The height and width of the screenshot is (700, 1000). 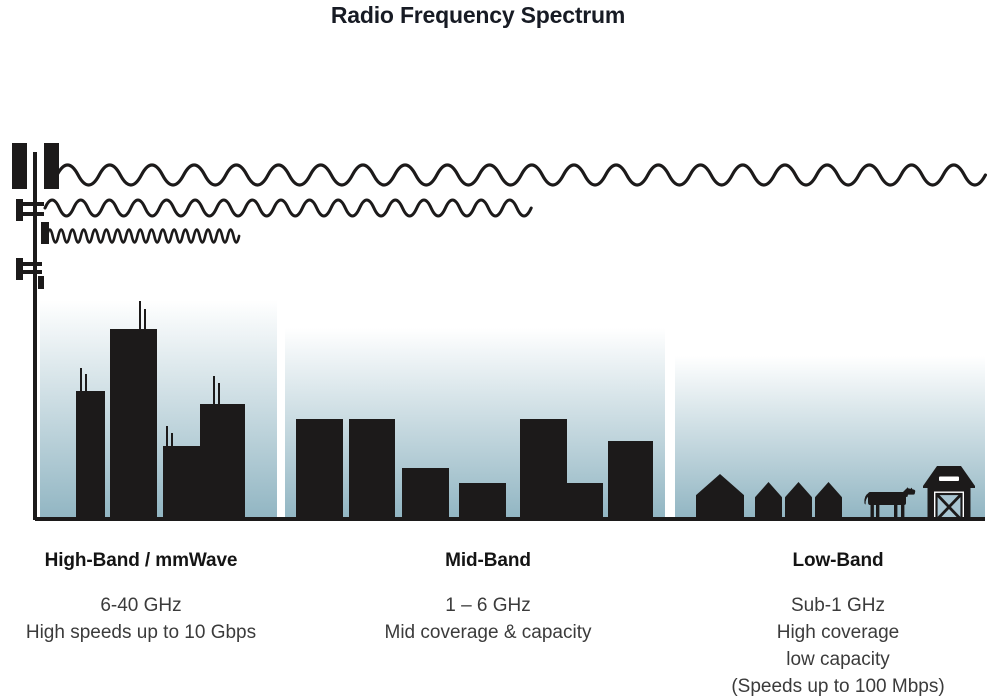 What do you see at coordinates (949, 493) in the screenshot?
I see `barn-icon` at bounding box center [949, 493].